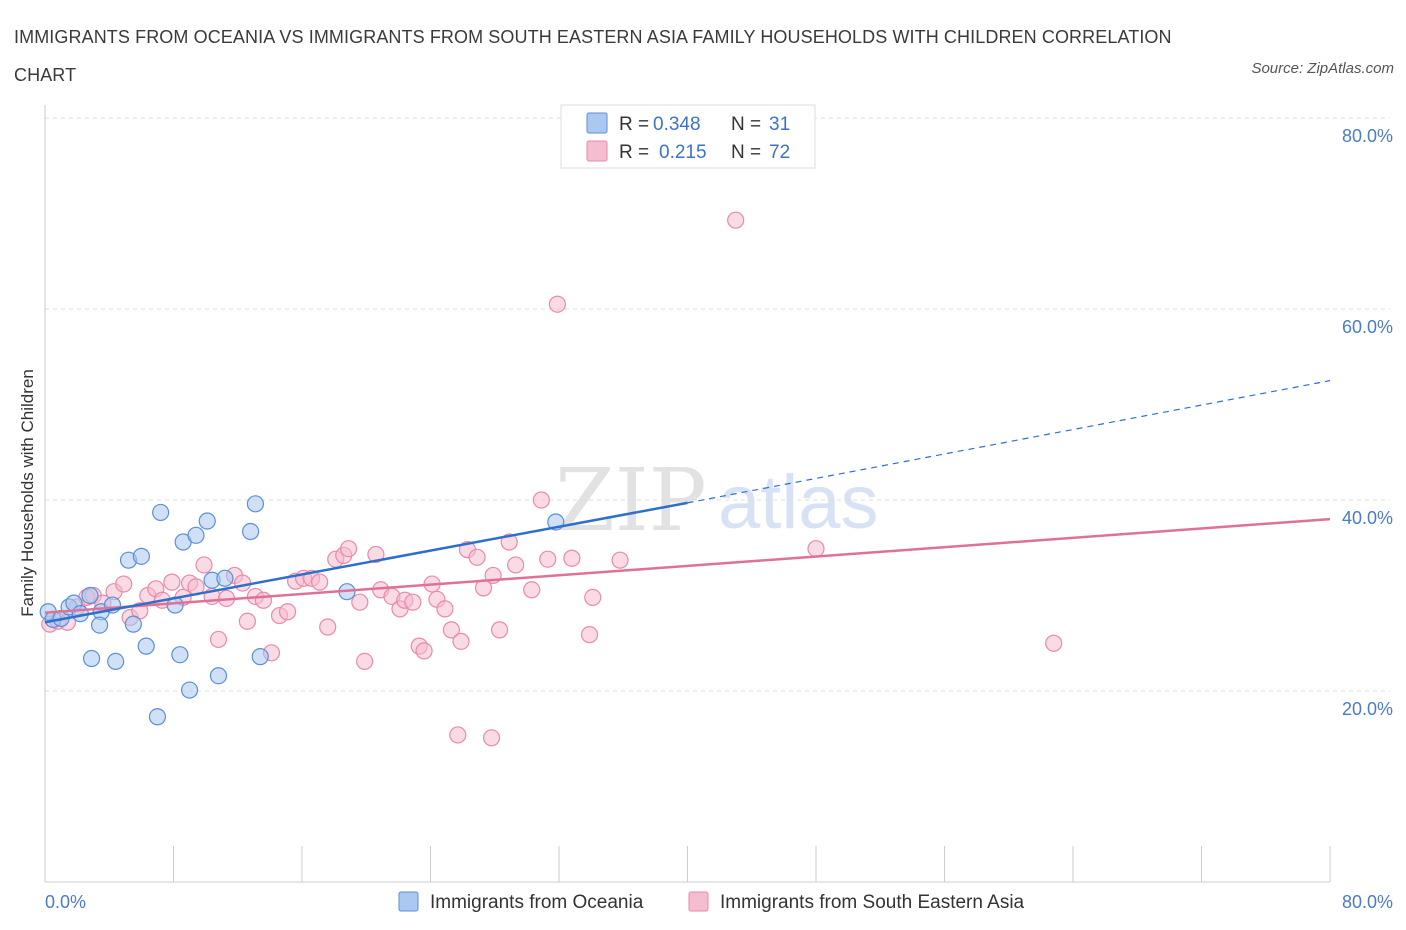 The width and height of the screenshot is (1406, 930). What do you see at coordinates (597, 151) in the screenshot?
I see `legend-swatch-sea` at bounding box center [597, 151].